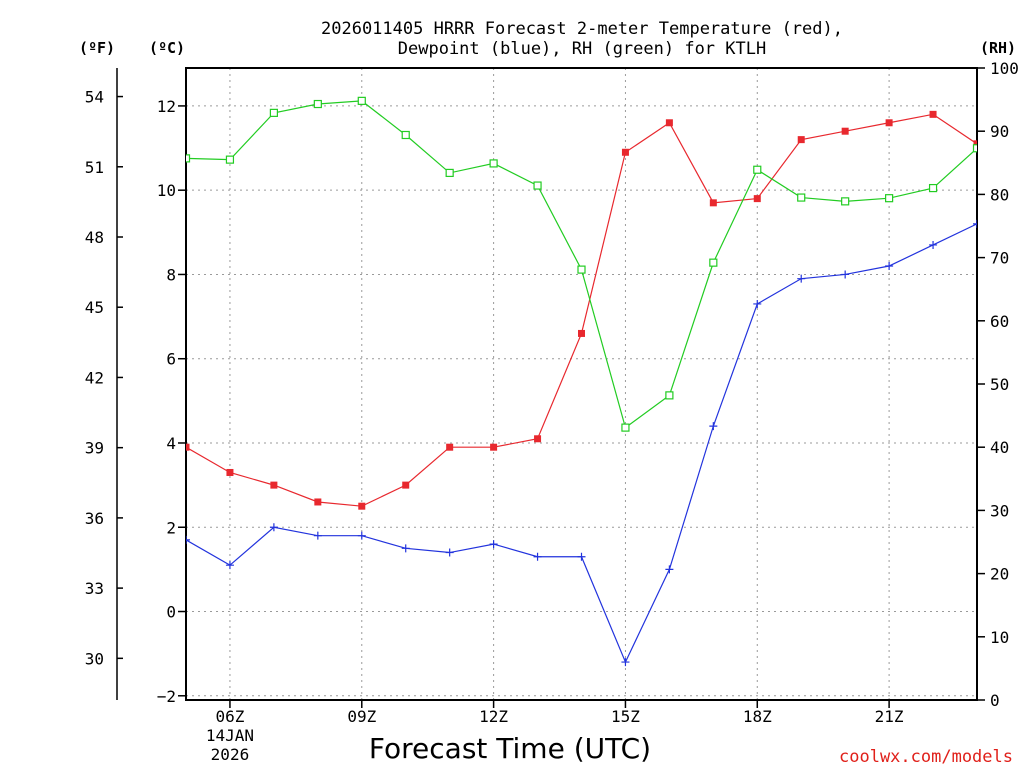 The width and height of the screenshot is (1024, 768). Describe the element at coordinates (166, 696) in the screenshot. I see `celsius-tick-label: −2` at that location.